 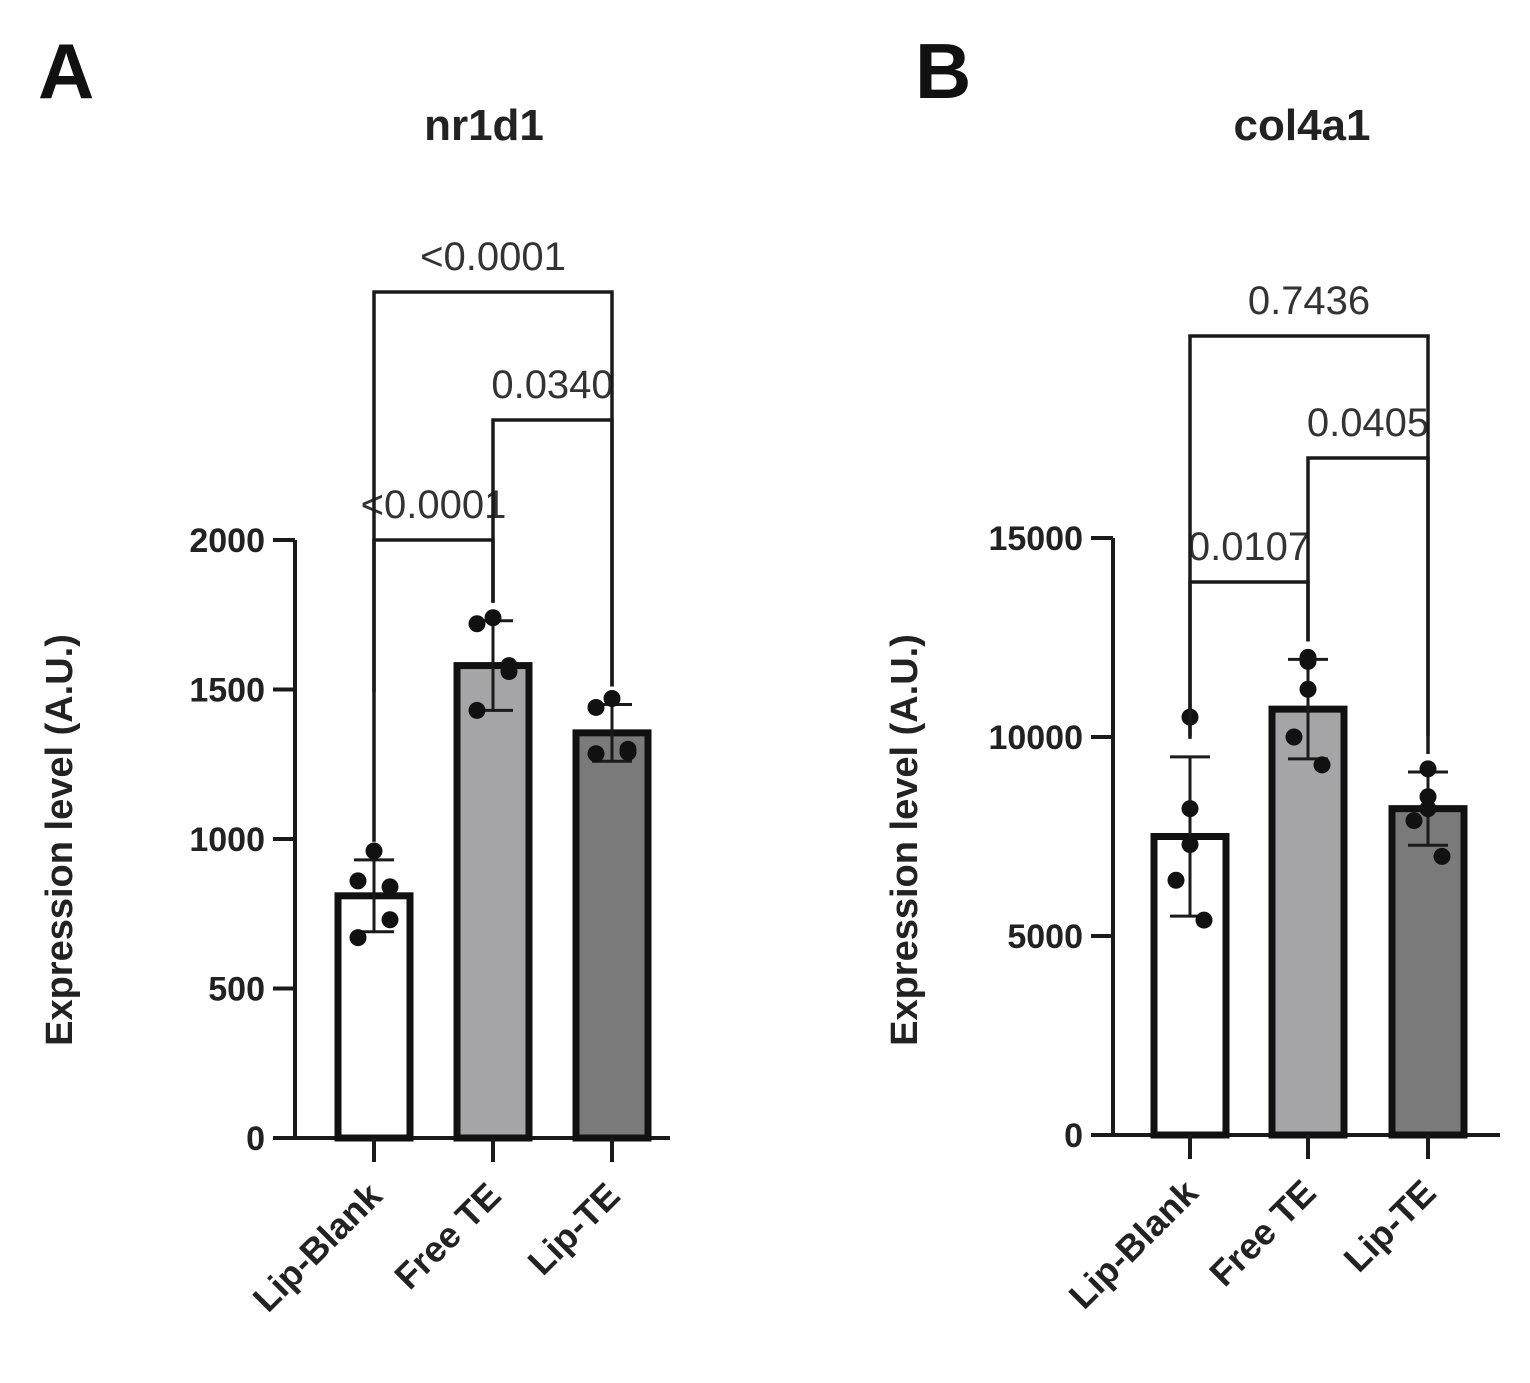 I want to click on y-tick-label-a-0: 0, so click(x=255, y=1139).